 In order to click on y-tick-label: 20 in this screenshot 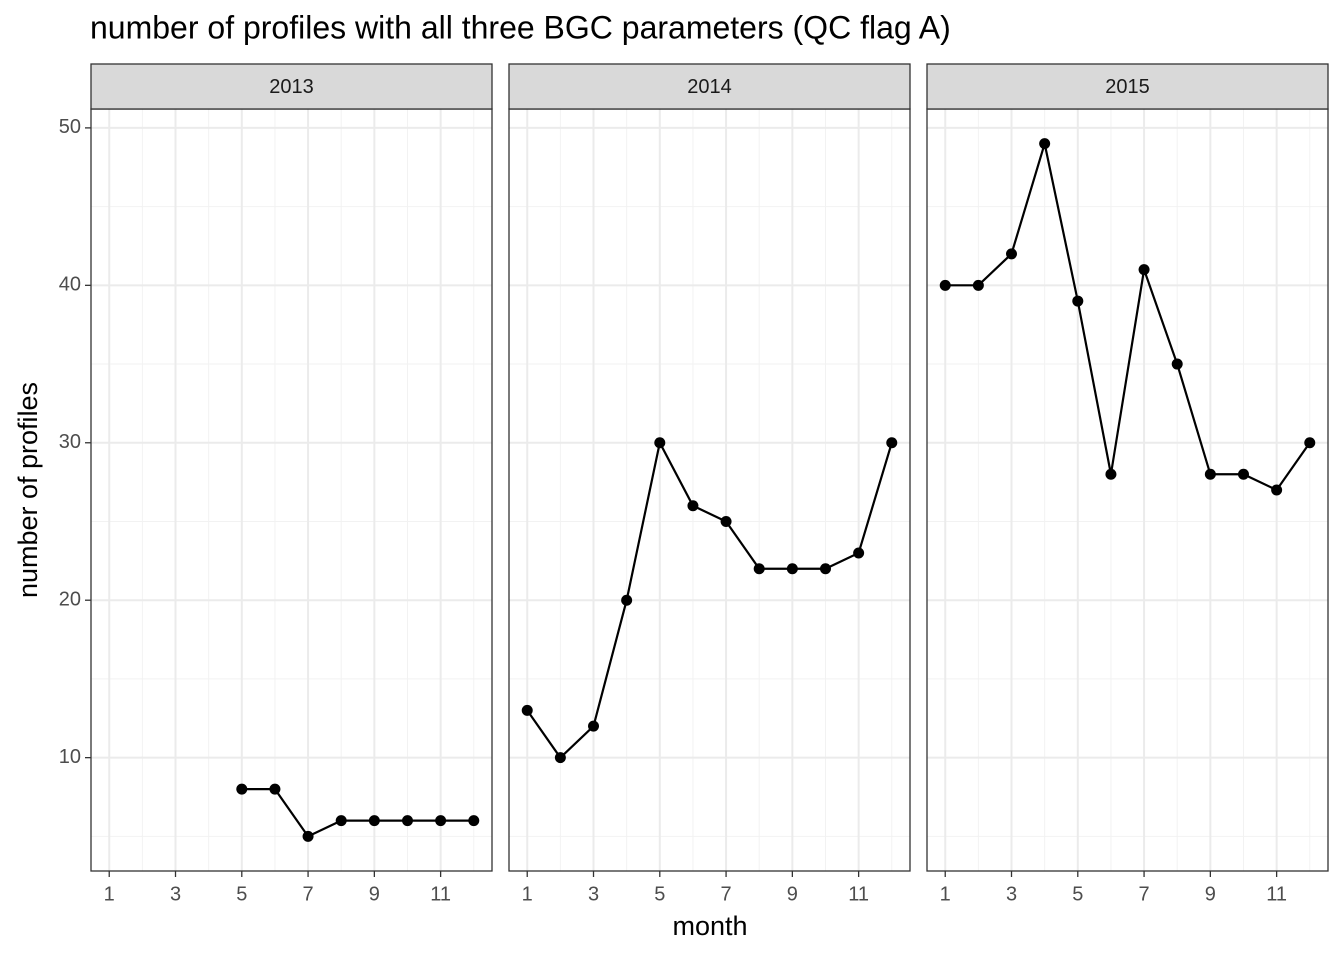, I will do `click(70, 599)`.